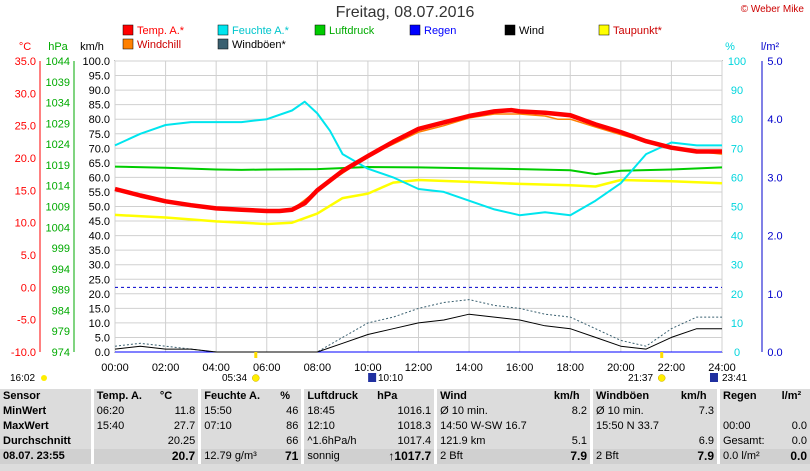 The height and width of the screenshot is (471, 810). Describe the element at coordinates (641, 378) in the screenshot. I see `sunset-time-label: 21:37` at that location.